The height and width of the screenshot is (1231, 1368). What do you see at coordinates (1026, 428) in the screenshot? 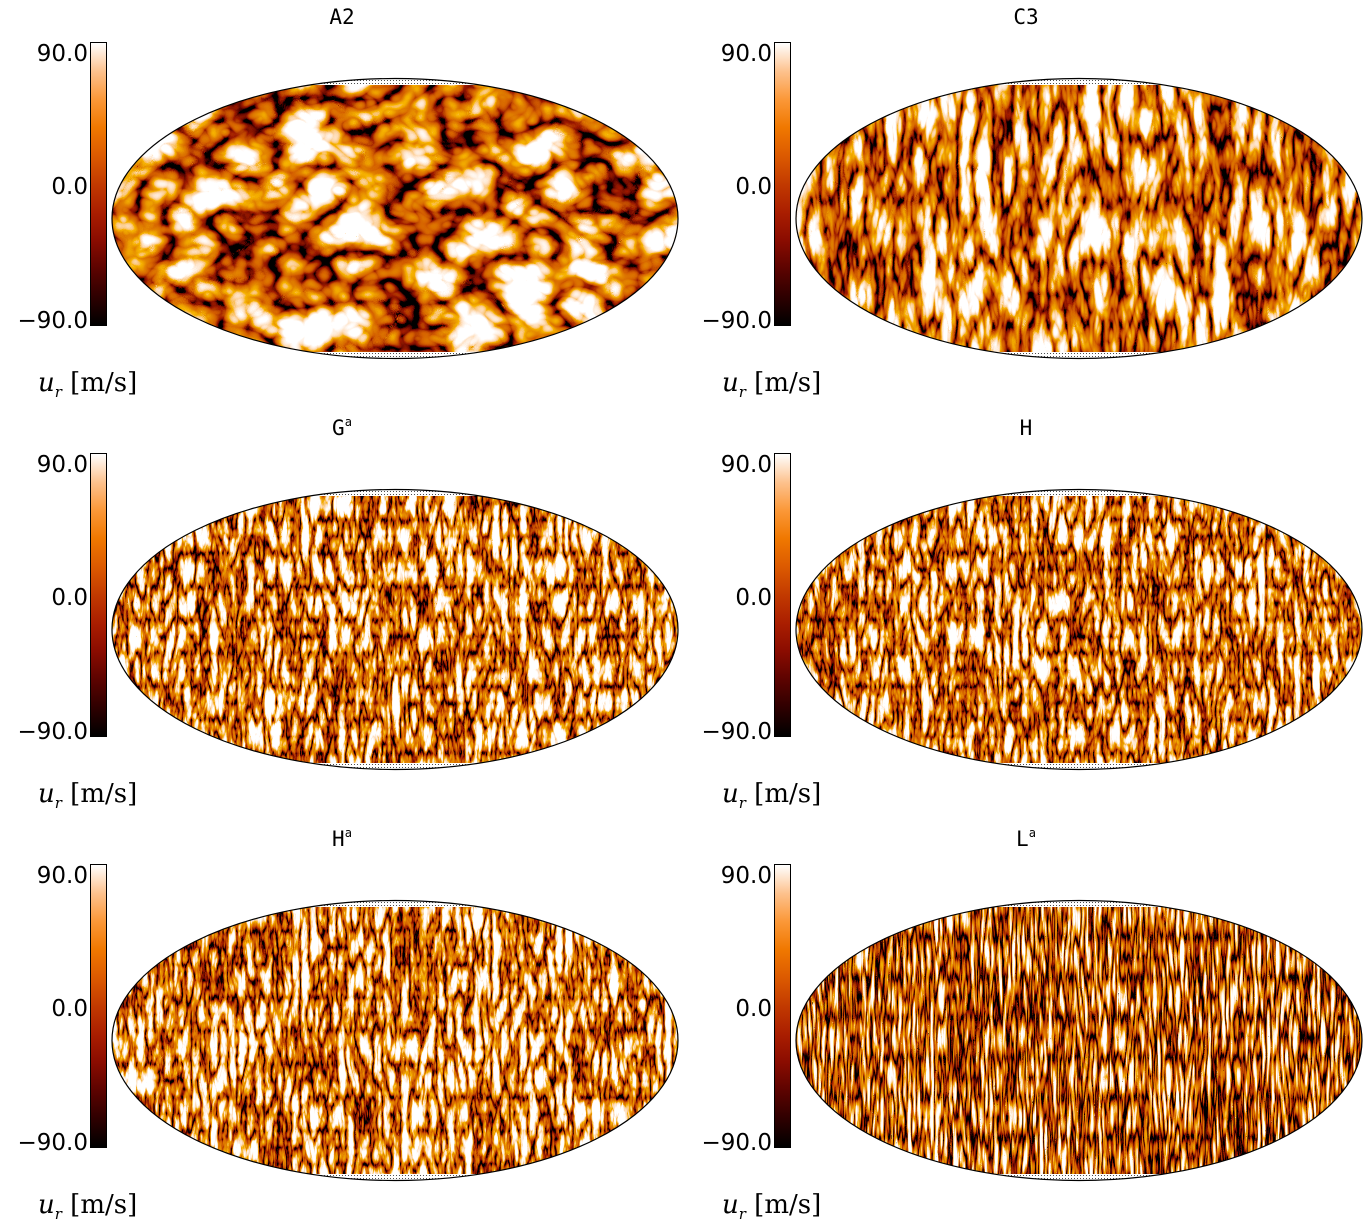
I see `panel-title: H` at bounding box center [1026, 428].